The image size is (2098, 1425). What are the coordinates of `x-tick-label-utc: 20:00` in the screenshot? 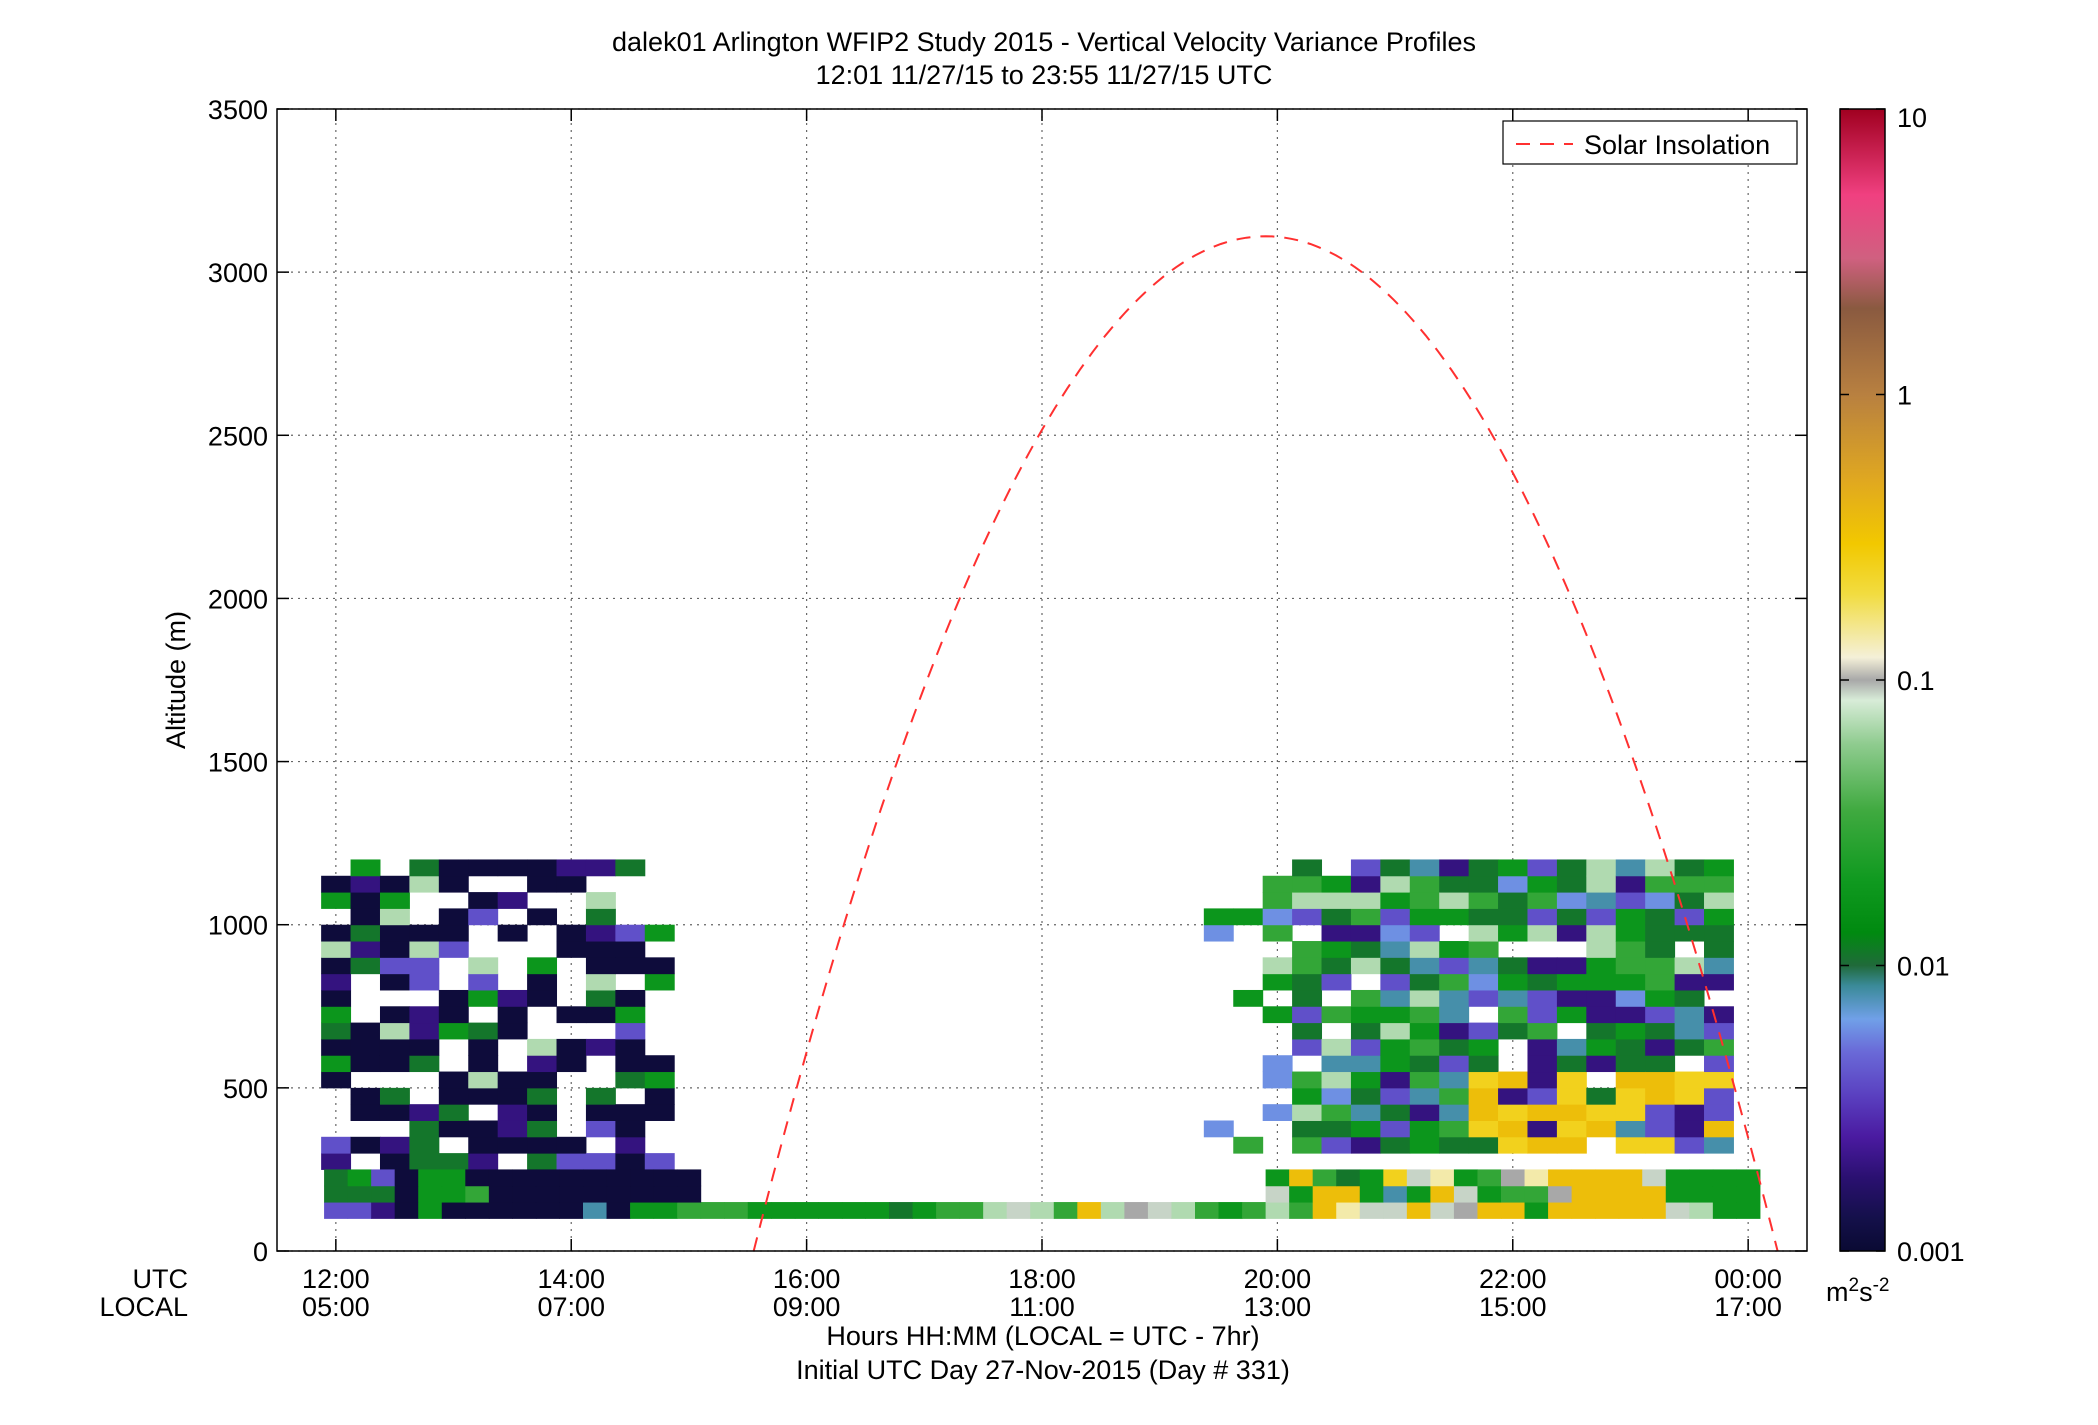 It's located at (1278, 1279).